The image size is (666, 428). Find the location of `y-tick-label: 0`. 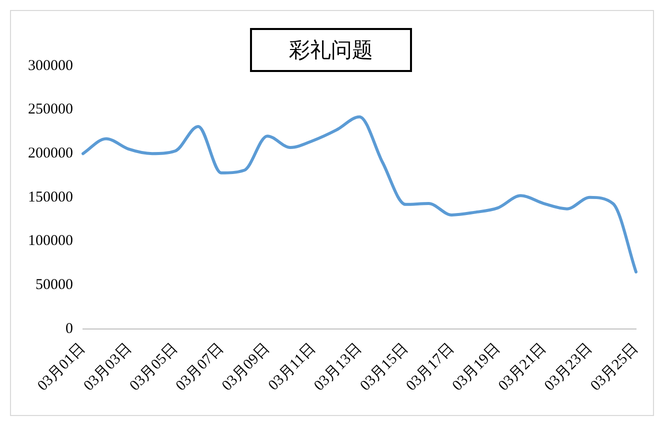

y-tick-label: 0 is located at coordinates (69, 328).